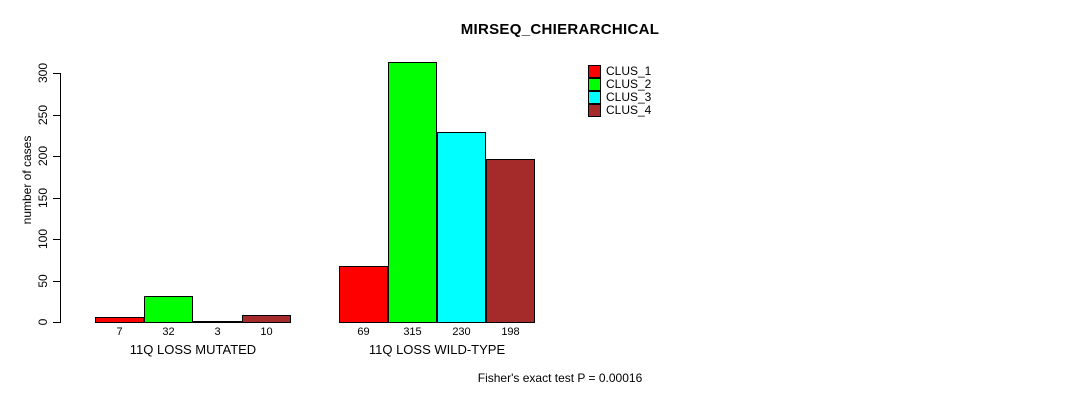 The height and width of the screenshot is (400, 1090). What do you see at coordinates (629, 84) in the screenshot?
I see `legend-label-clus_2: CLUS_2` at bounding box center [629, 84].